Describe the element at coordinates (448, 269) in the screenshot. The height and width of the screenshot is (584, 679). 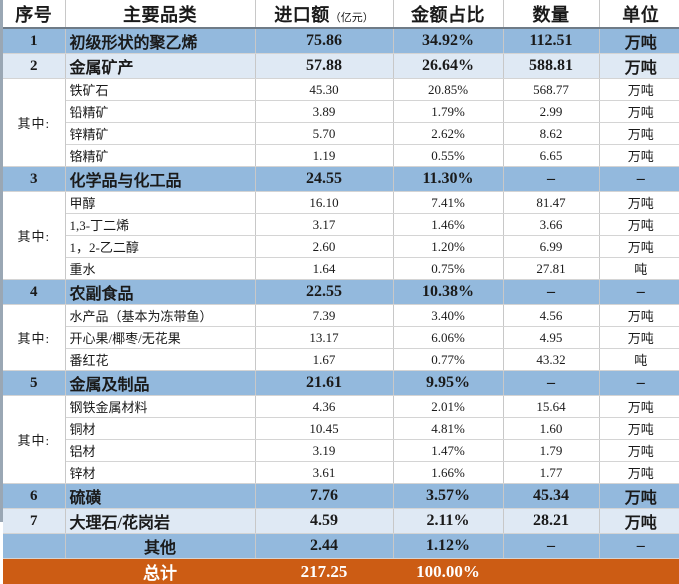
I see `cell-value-share: 0.75%` at that location.